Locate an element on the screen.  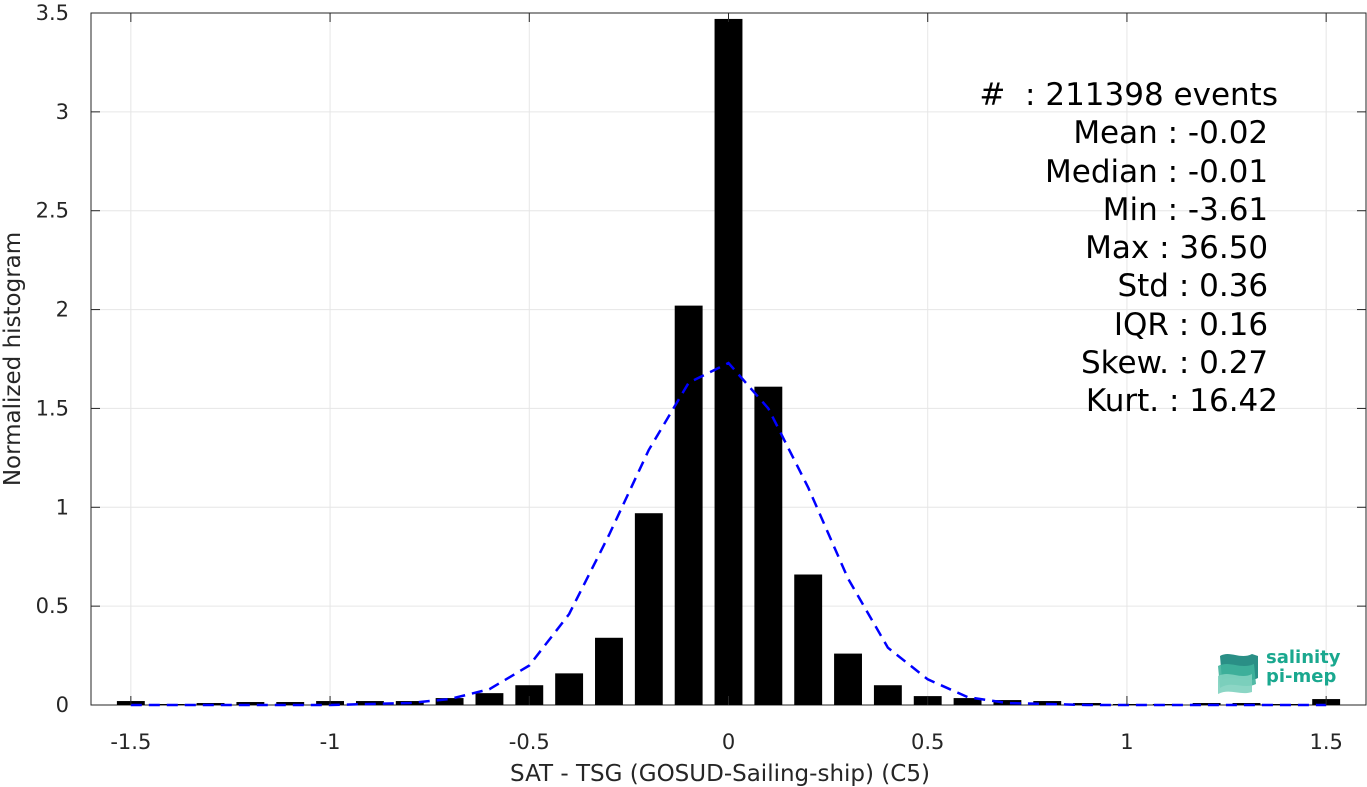
x-tick-label: 1.5 is located at coordinates (1325, 742).